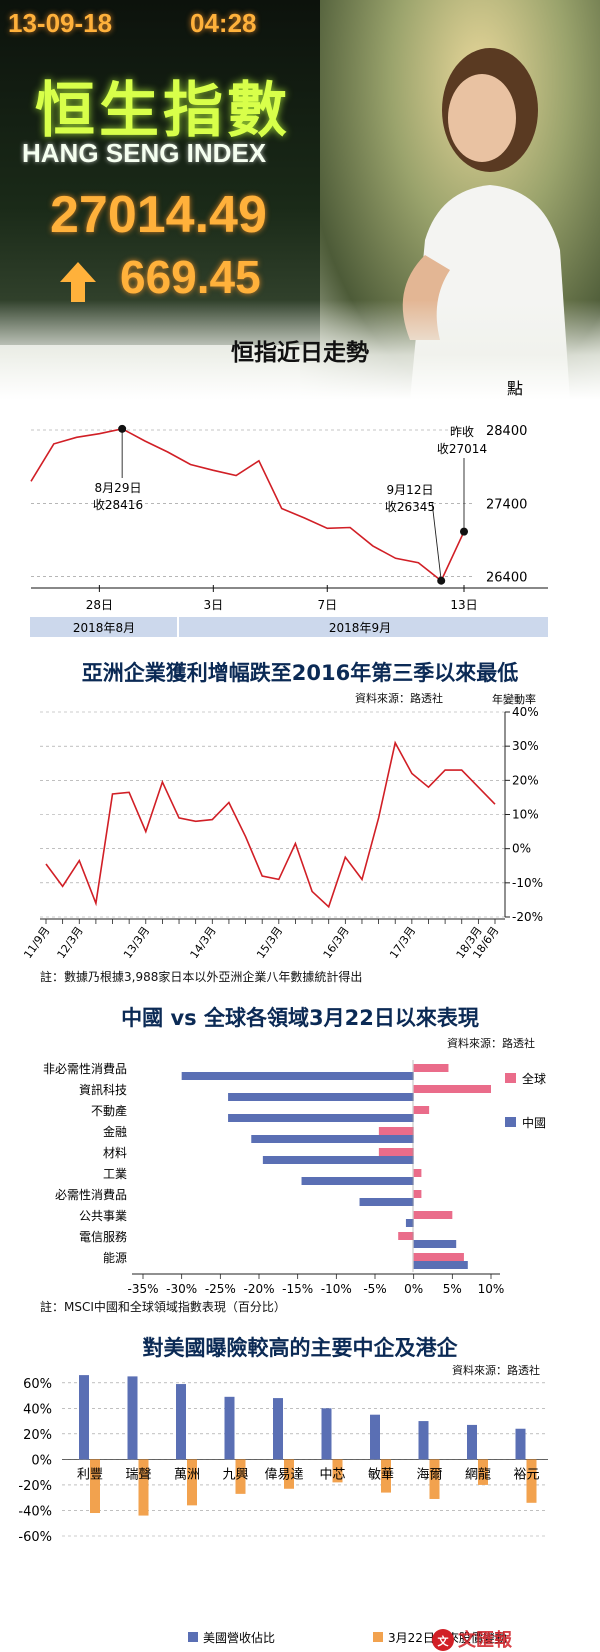 This screenshot has width=600, height=1652. What do you see at coordinates (444, 1641) in the screenshot?
I see `svg-text: 文` at bounding box center [444, 1641].